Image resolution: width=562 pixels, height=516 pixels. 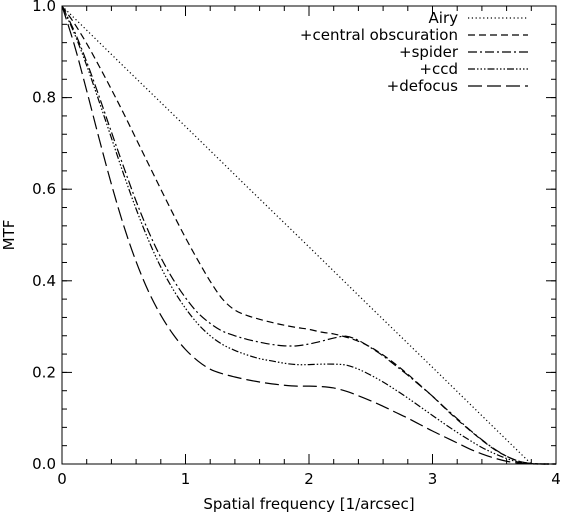 I want to click on y-tick-label: 1.0, so click(x=44, y=7).